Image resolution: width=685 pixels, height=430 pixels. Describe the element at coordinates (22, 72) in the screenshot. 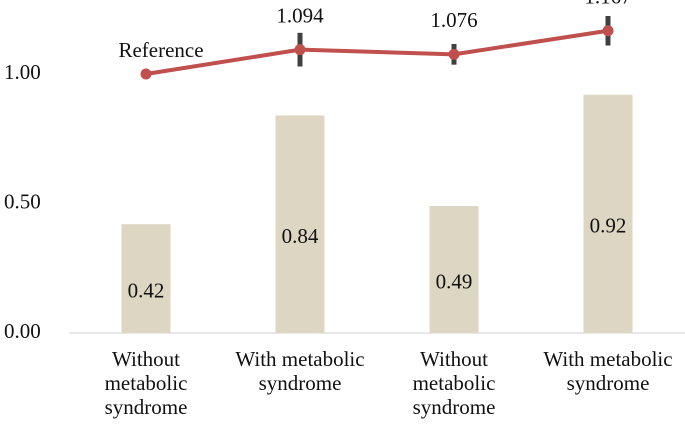

I see `y-tick-label: 1.00` at that location.